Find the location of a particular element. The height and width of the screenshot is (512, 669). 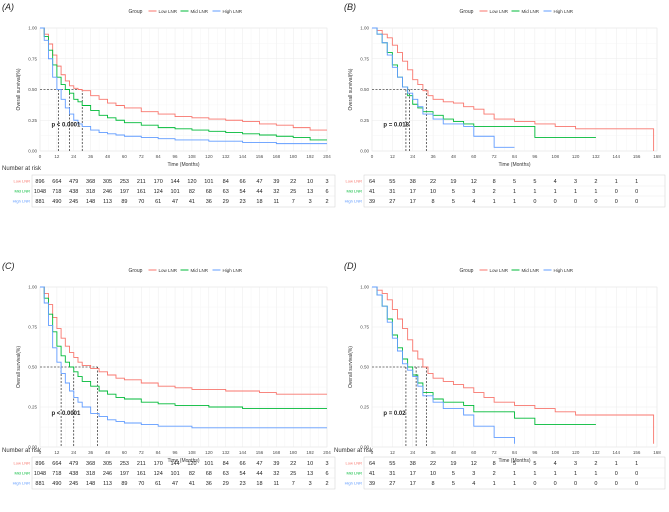

y-tick-label: 0.00 is located at coordinates (364, 447).